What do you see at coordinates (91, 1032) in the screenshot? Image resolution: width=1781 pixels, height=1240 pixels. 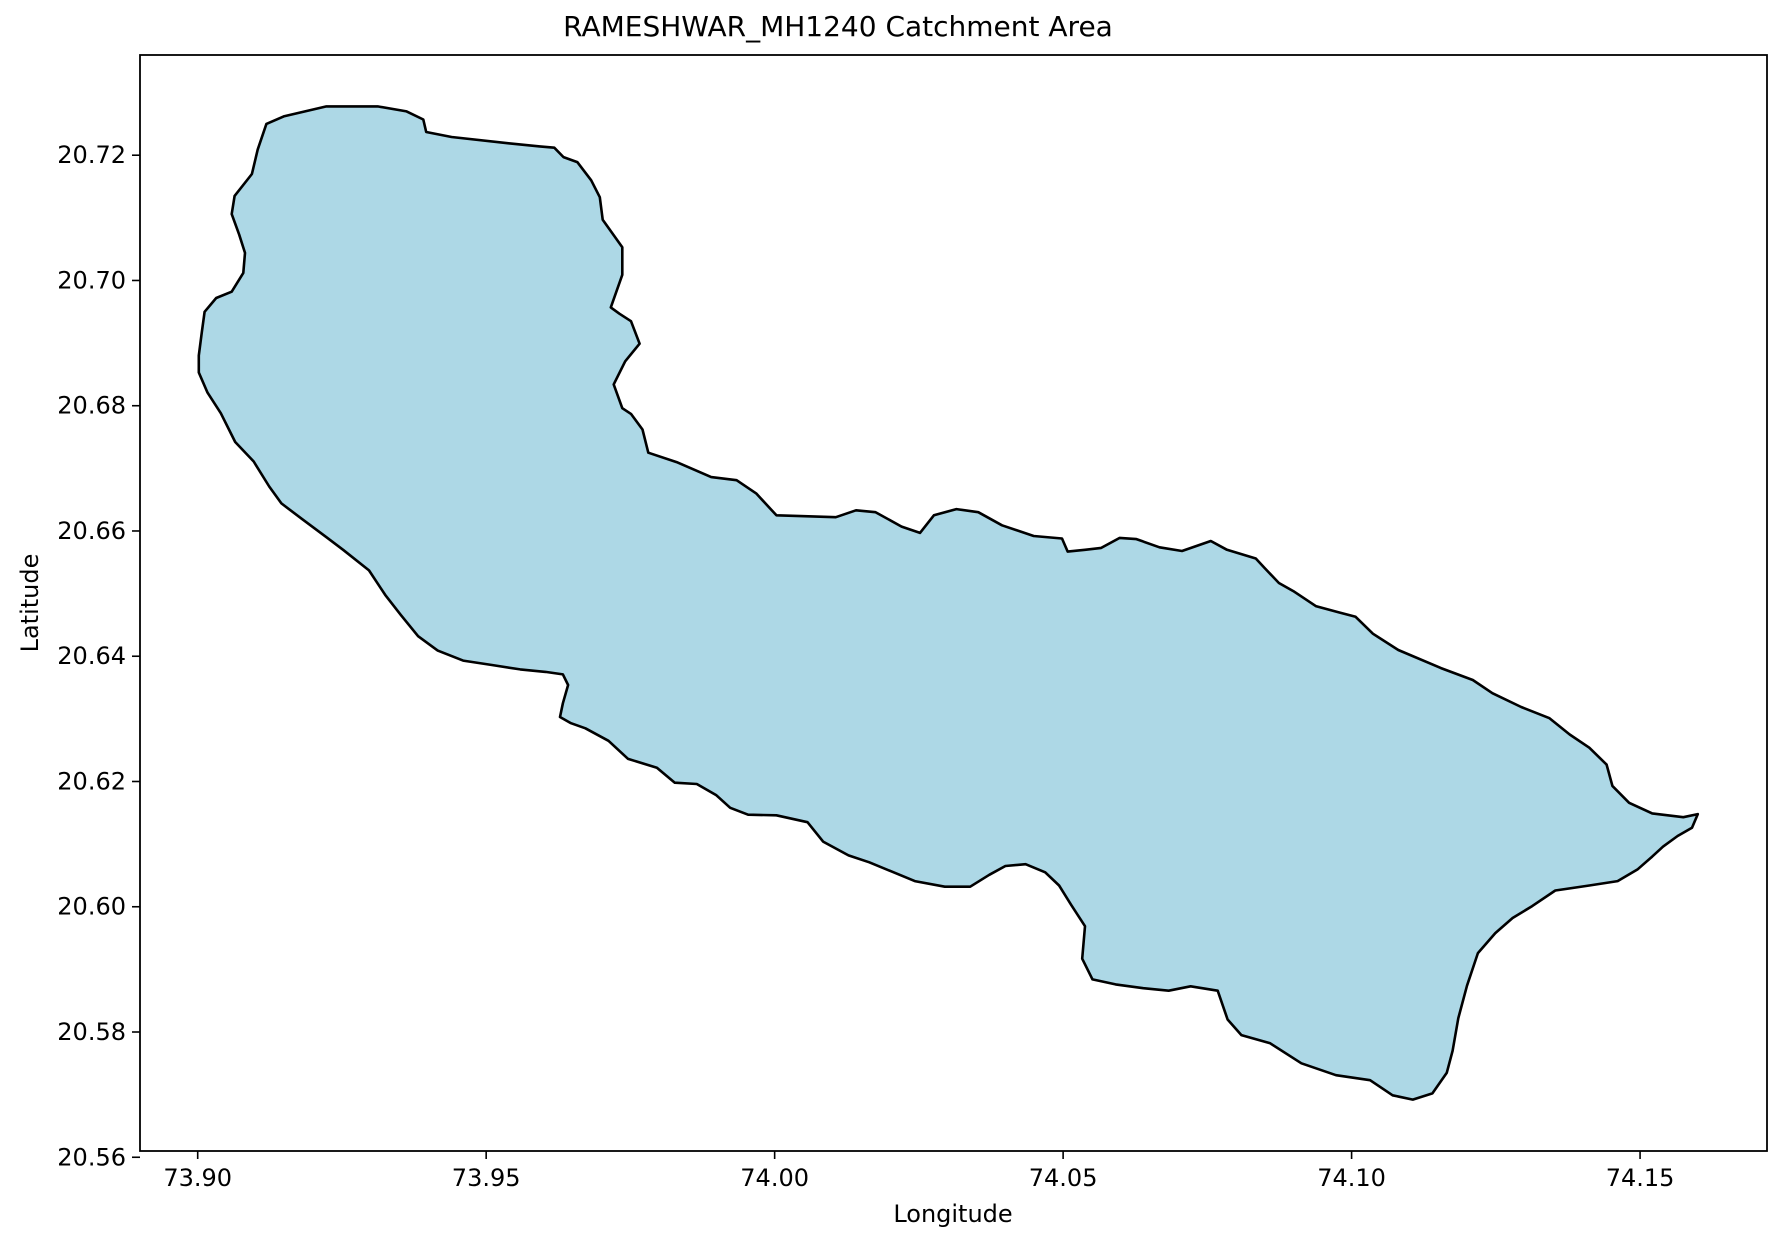 I see `y-tick-label: 20.58` at bounding box center [91, 1032].